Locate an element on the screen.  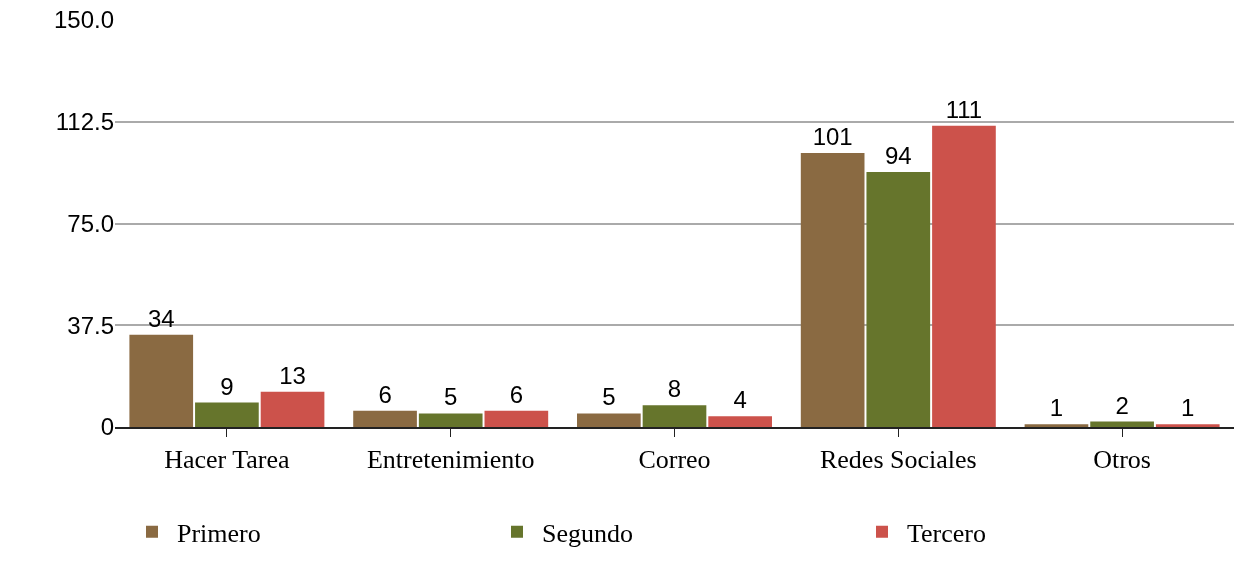
legend-label: Primero is located at coordinates (219, 533).